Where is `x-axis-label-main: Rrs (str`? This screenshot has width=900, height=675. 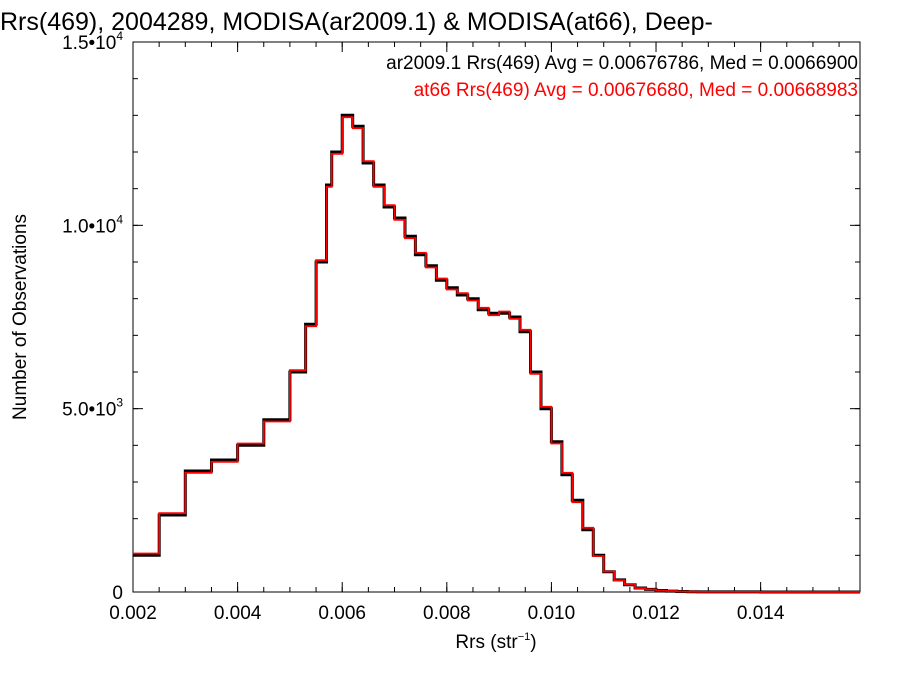
x-axis-label-main: Rrs (str is located at coordinates (486, 642).